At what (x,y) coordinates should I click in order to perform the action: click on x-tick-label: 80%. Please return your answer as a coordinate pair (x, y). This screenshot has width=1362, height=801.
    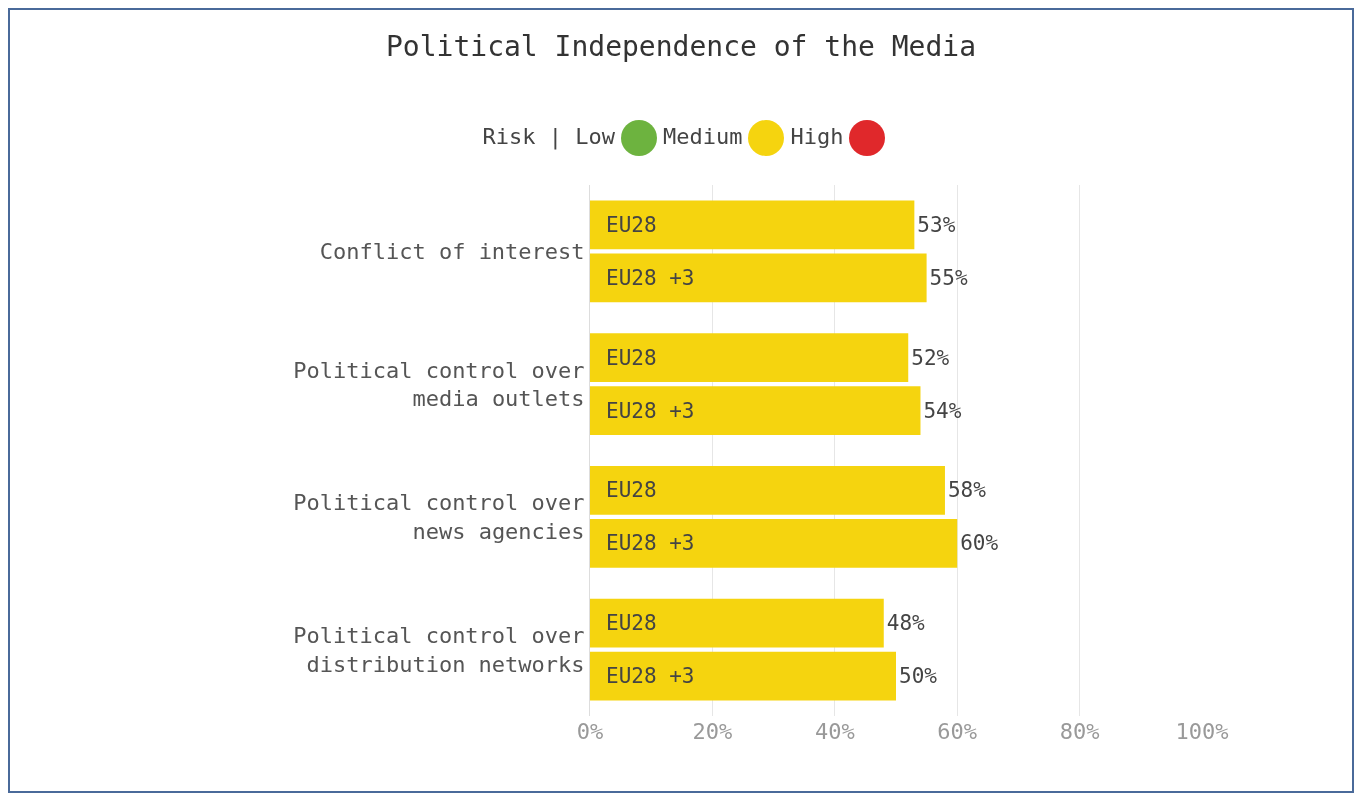
    Looking at the image, I should click on (1079, 731).